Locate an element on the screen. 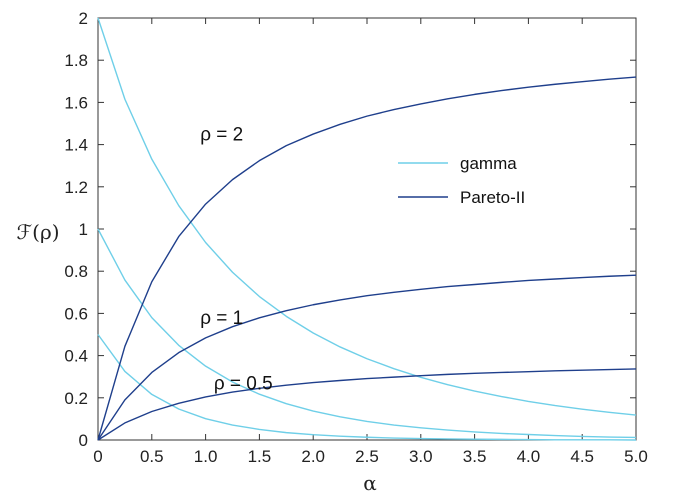 Image resolution: width=699 pixels, height=497 pixels. x-tick-label: 5.0 is located at coordinates (636, 456).